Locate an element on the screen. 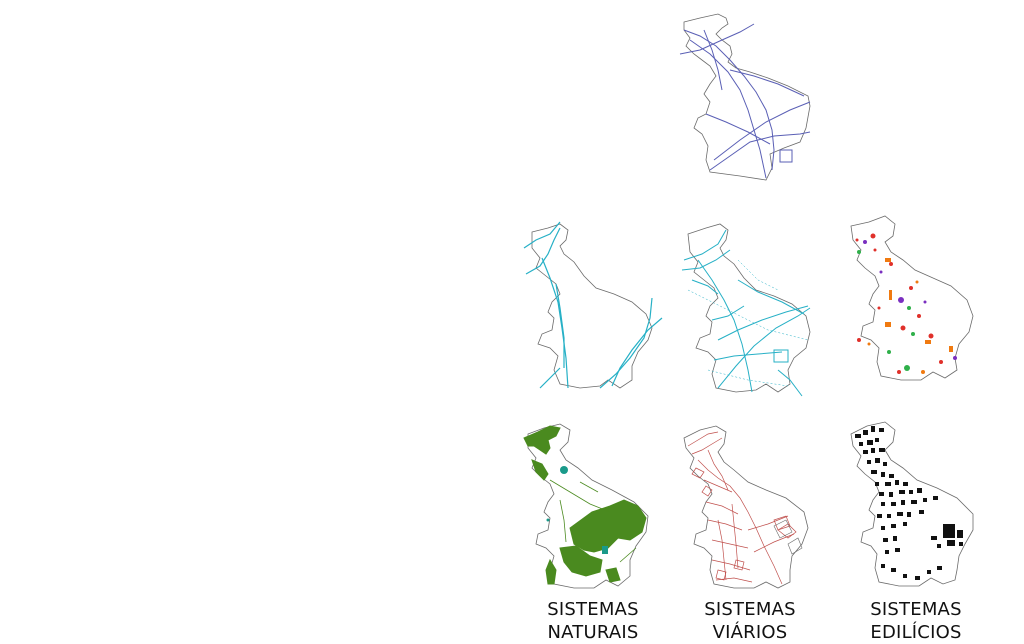 The image size is (1024, 644). green-areas is located at coordinates (585, 505).